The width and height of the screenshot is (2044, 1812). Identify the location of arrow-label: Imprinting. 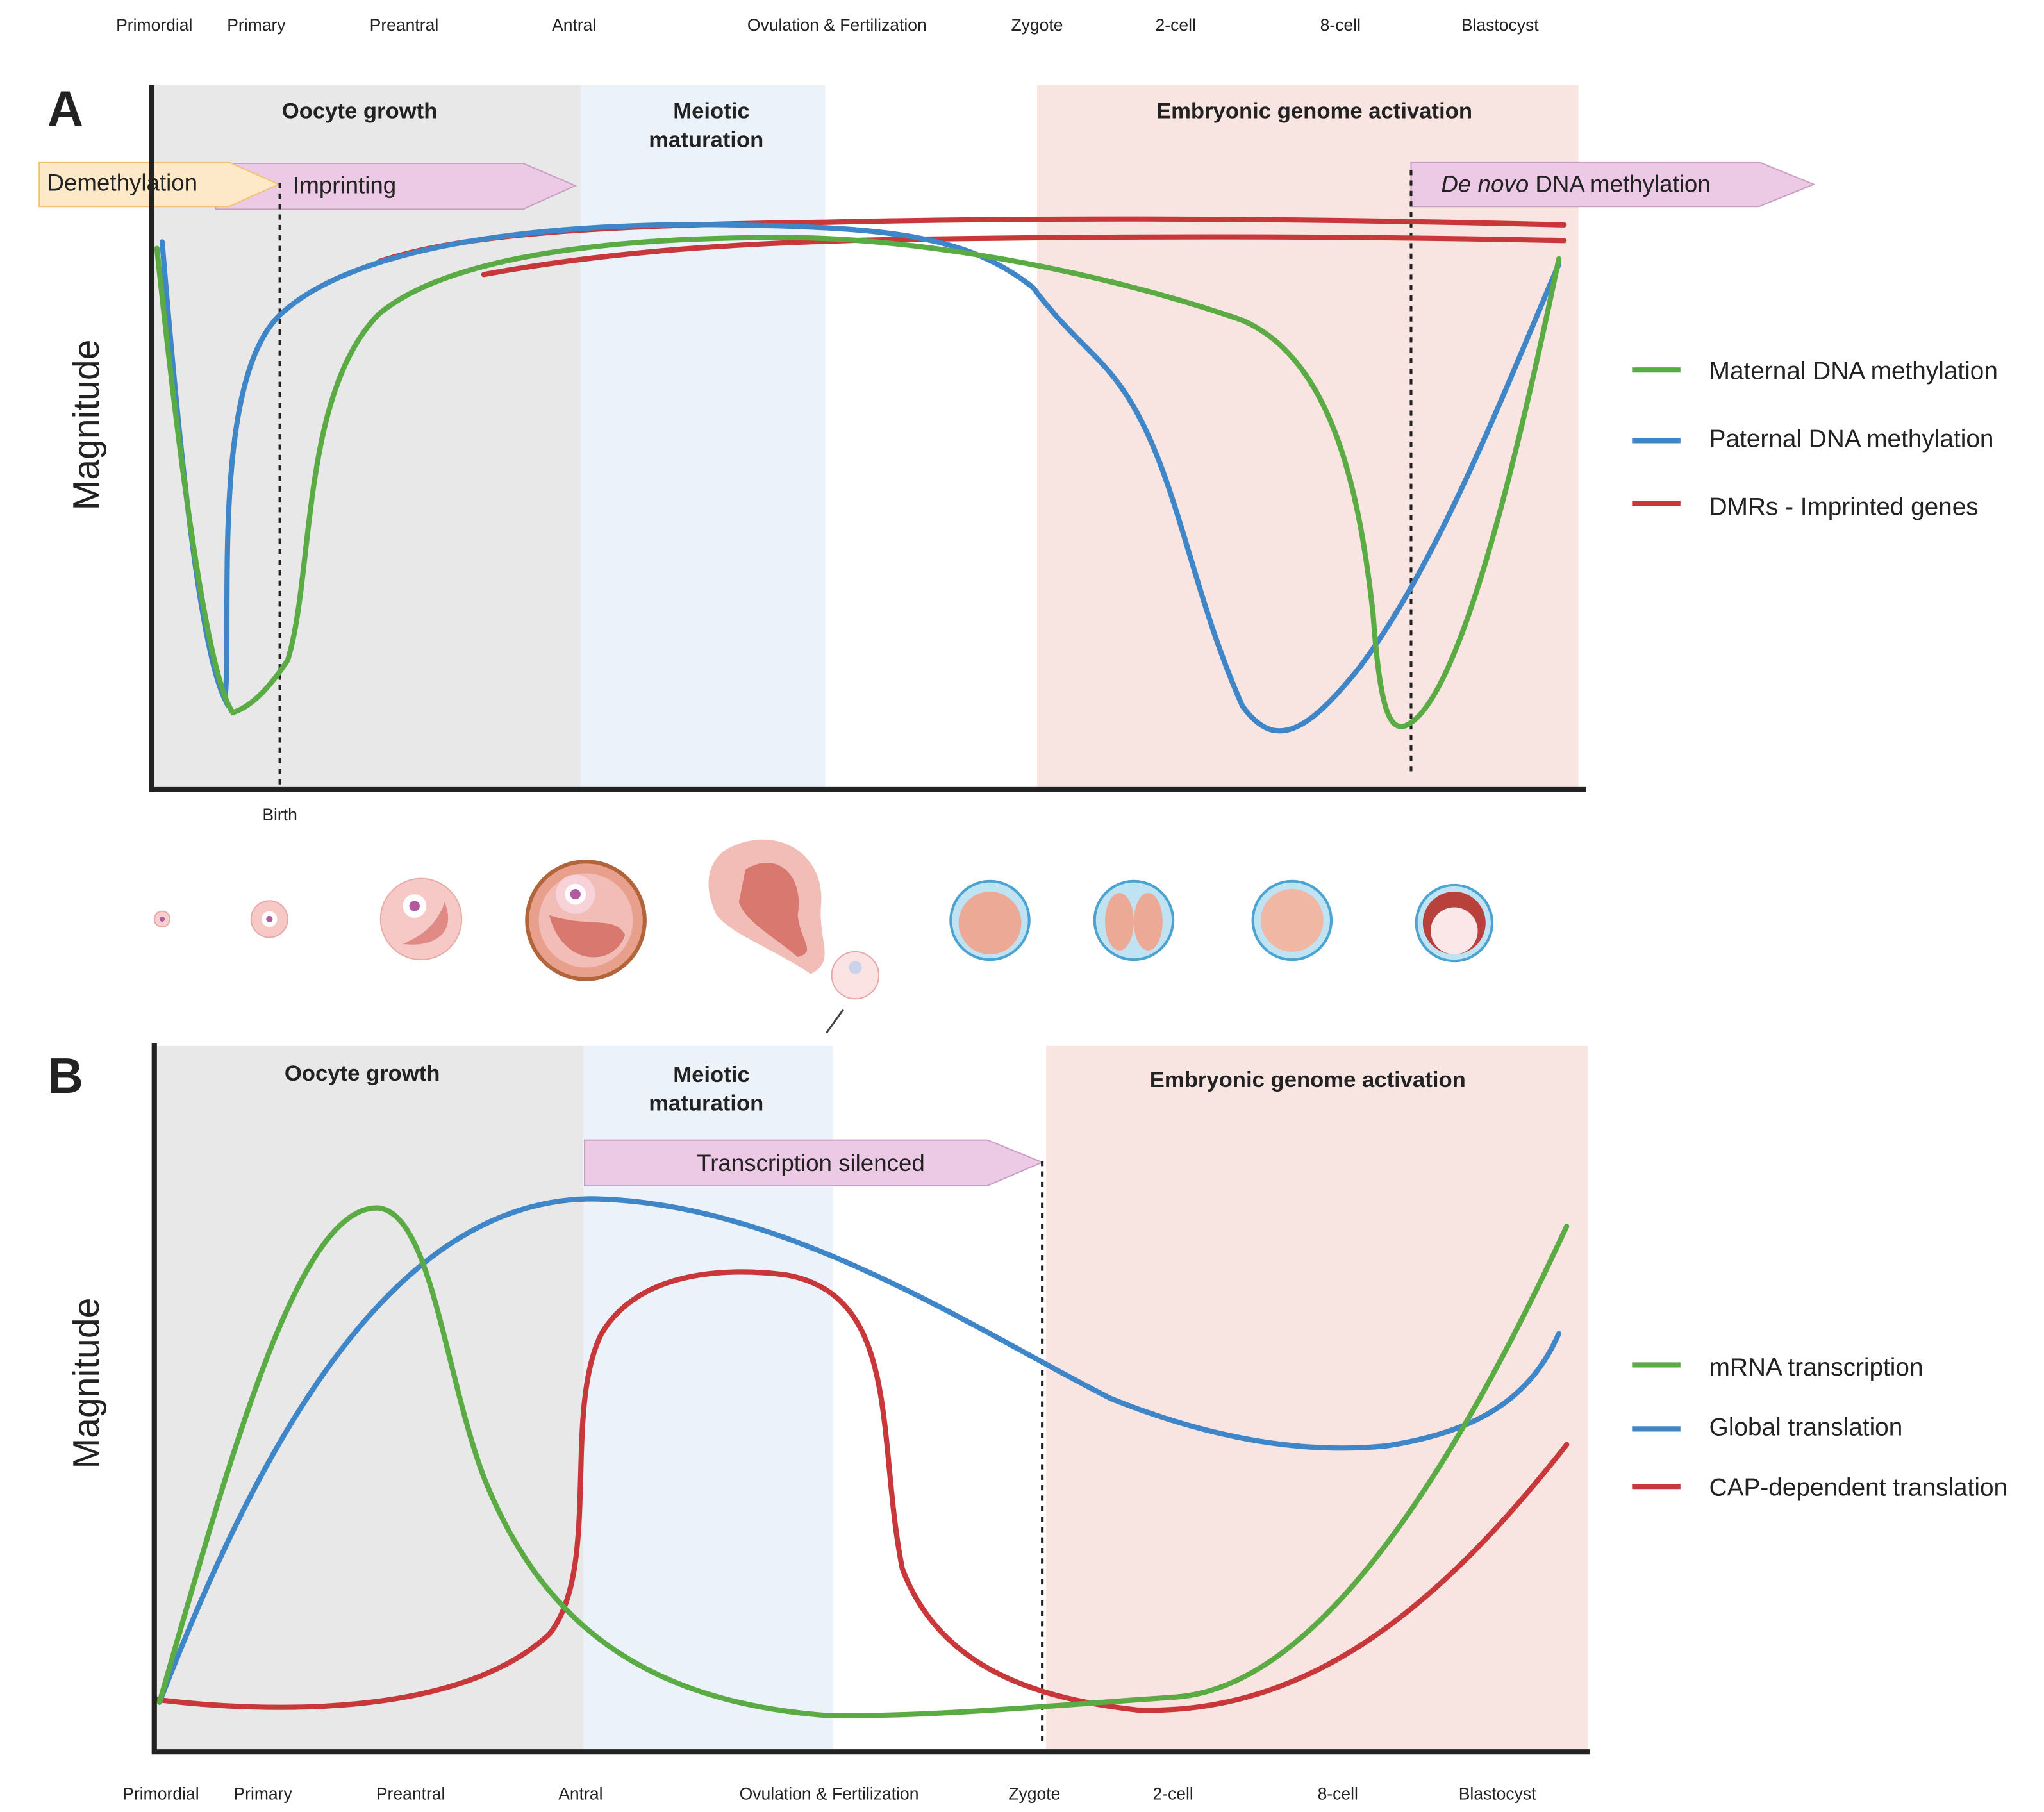
(345, 185).